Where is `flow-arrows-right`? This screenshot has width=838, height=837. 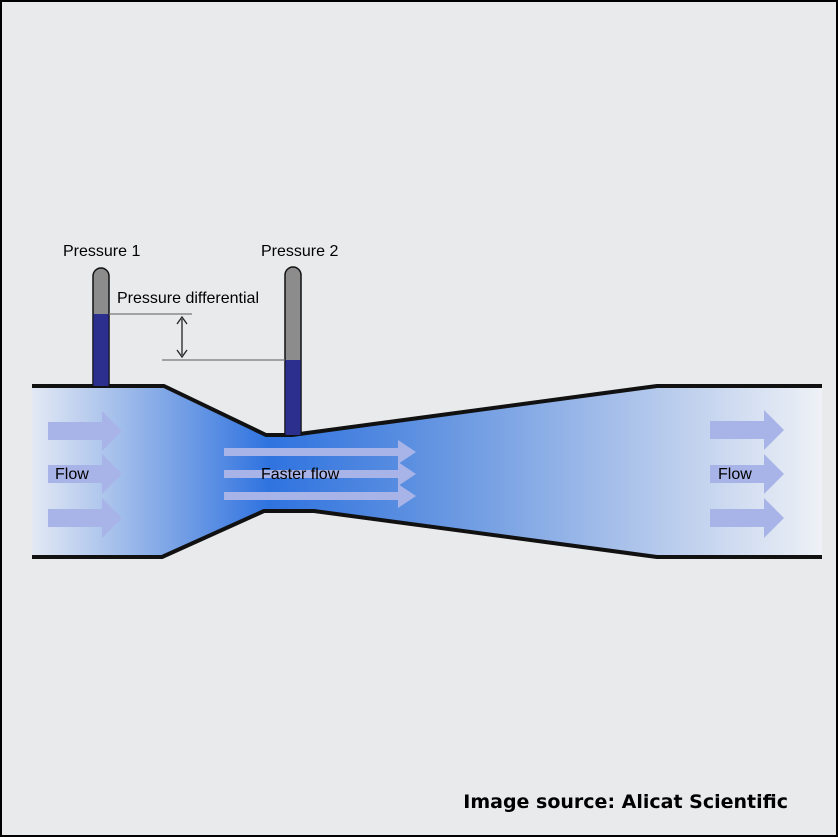
flow-arrows-right is located at coordinates (747, 474).